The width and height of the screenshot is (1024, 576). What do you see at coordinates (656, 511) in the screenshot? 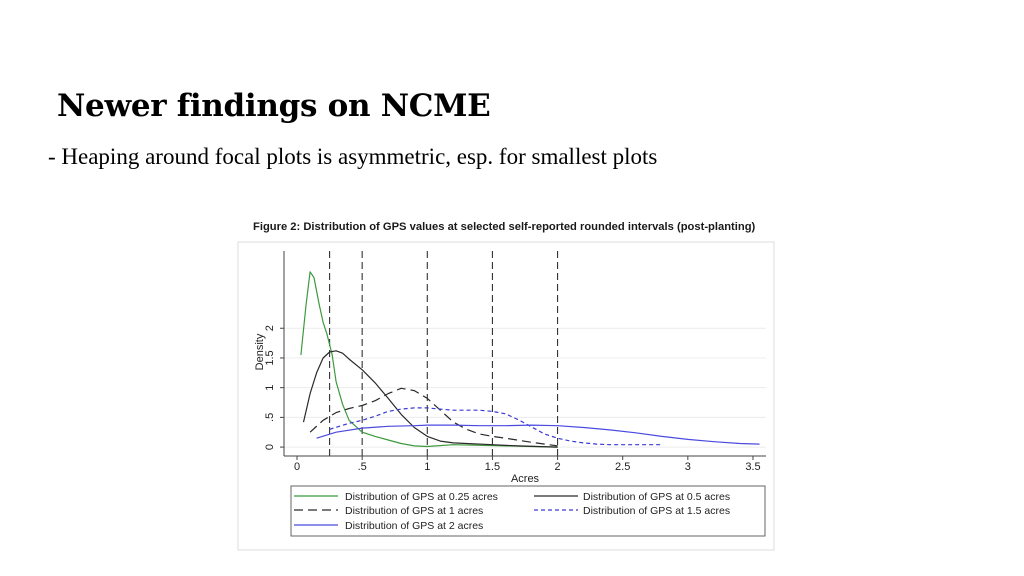
I see `legend-label-3: Distribution of GPS at 1.5 acres` at bounding box center [656, 511].